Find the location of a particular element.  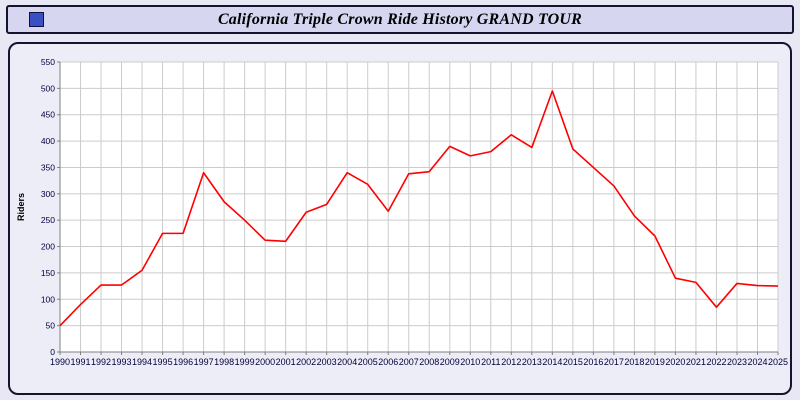

x-tick-label: 2019 is located at coordinates (655, 362).